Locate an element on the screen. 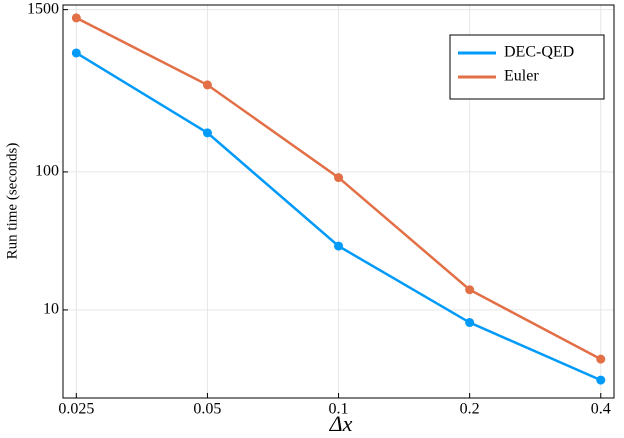 This screenshot has height=438, width=624. legend-box is located at coordinates (527, 67).